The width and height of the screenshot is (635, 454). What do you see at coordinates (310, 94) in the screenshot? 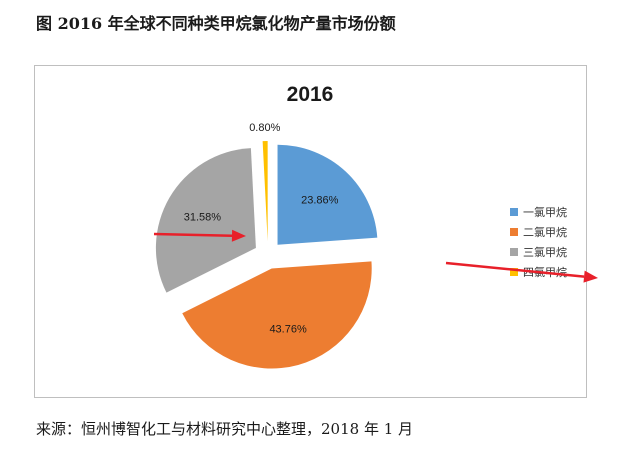
I see `chart-title: 2016` at bounding box center [310, 94].